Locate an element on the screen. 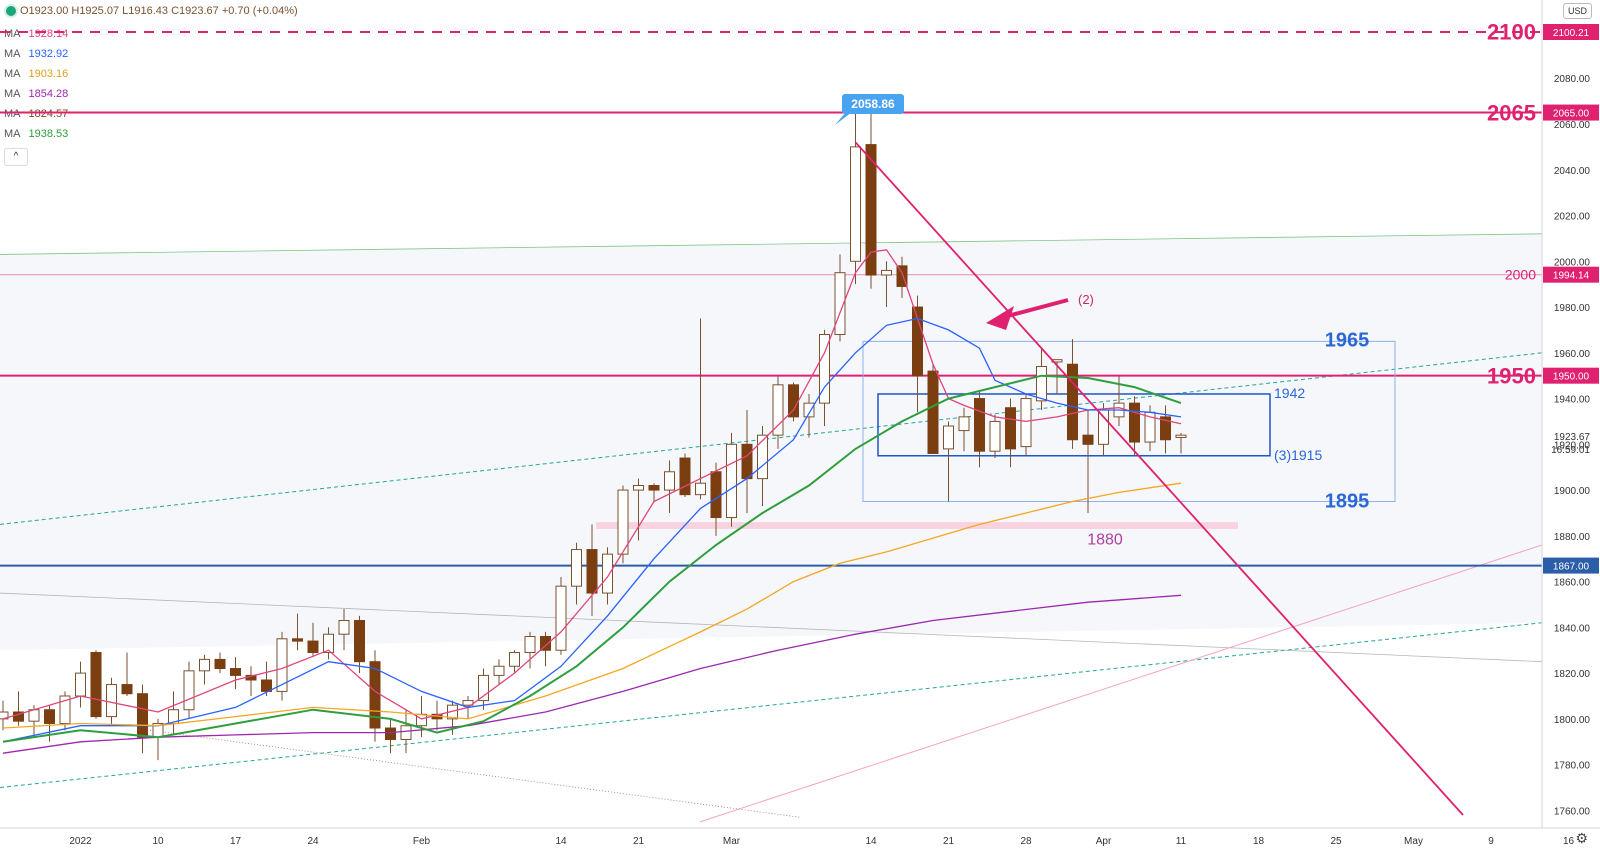 Image resolution: width=1600 pixels, height=851 pixels. legend-row-ma5: MA 1824.57 is located at coordinates (36, 114).